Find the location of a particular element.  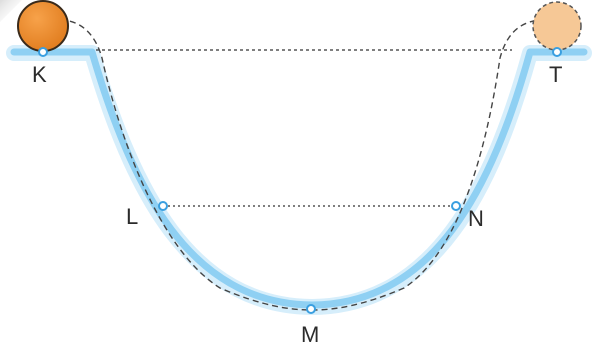

ball-at-k is located at coordinates (43, 26).